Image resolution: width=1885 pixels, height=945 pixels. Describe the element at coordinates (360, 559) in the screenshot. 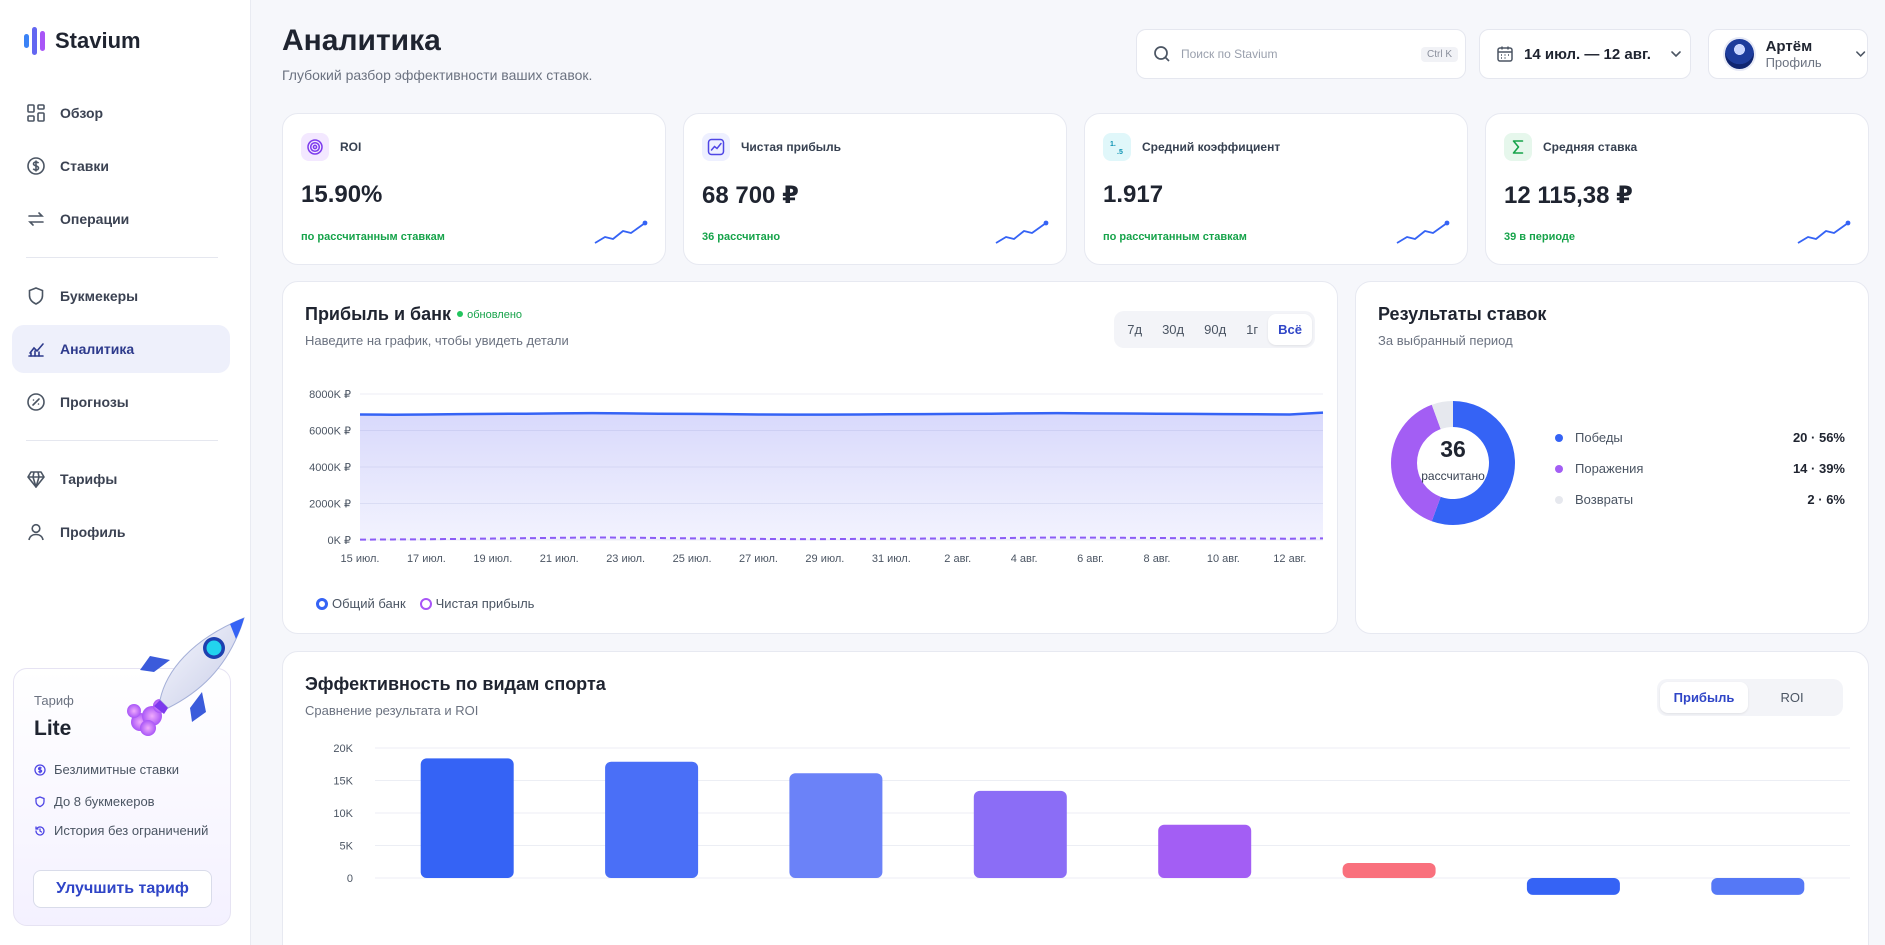

I see `x-tick-label: 15 июл.` at that location.